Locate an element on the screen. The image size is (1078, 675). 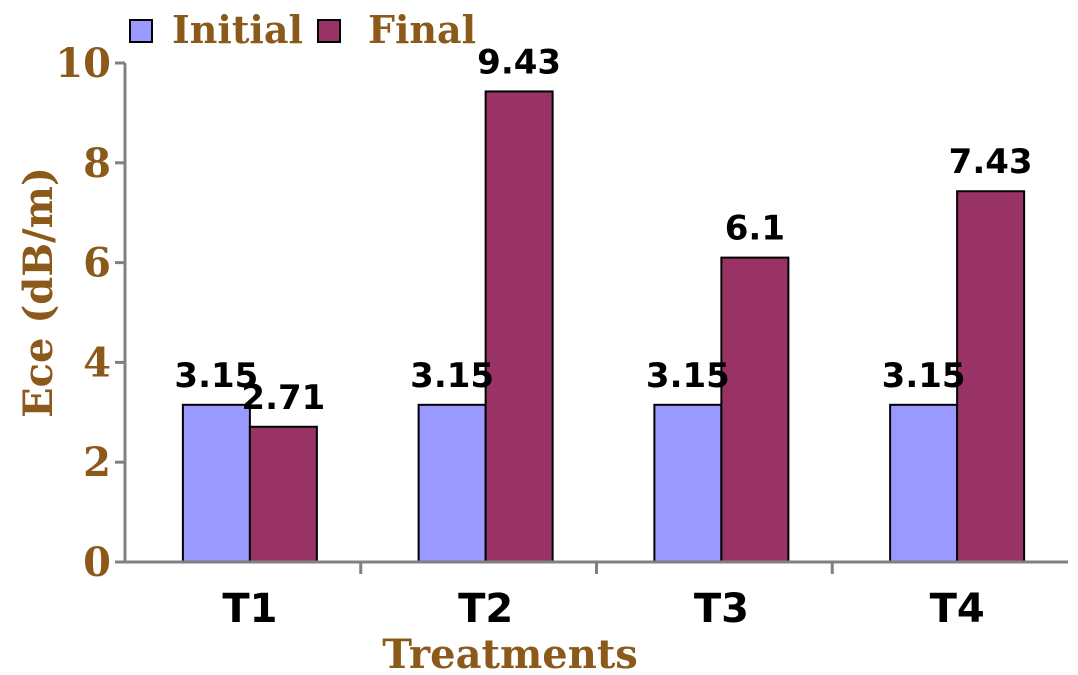
y-tick-label: 8 is located at coordinates (97, 163).